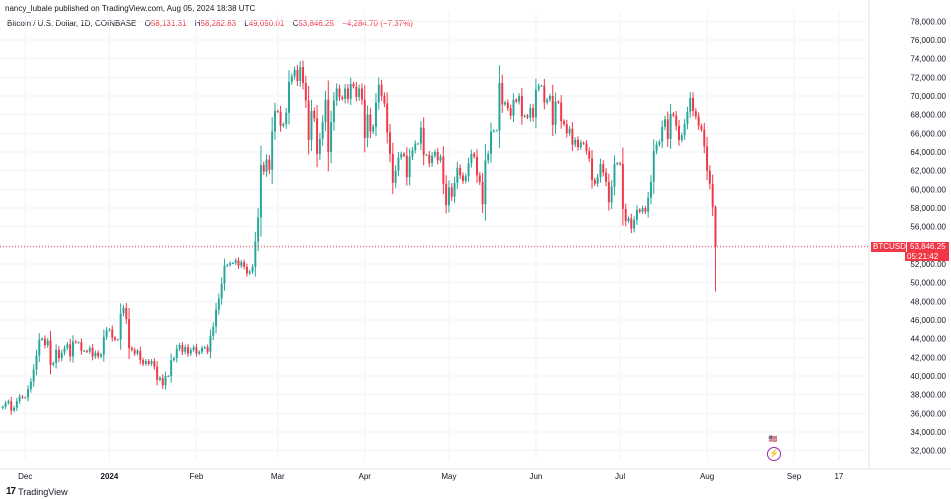 The height and width of the screenshot is (499, 951). Describe the element at coordinates (773, 439) in the screenshot. I see `us-flag-icon: 🇺🇸` at that location.